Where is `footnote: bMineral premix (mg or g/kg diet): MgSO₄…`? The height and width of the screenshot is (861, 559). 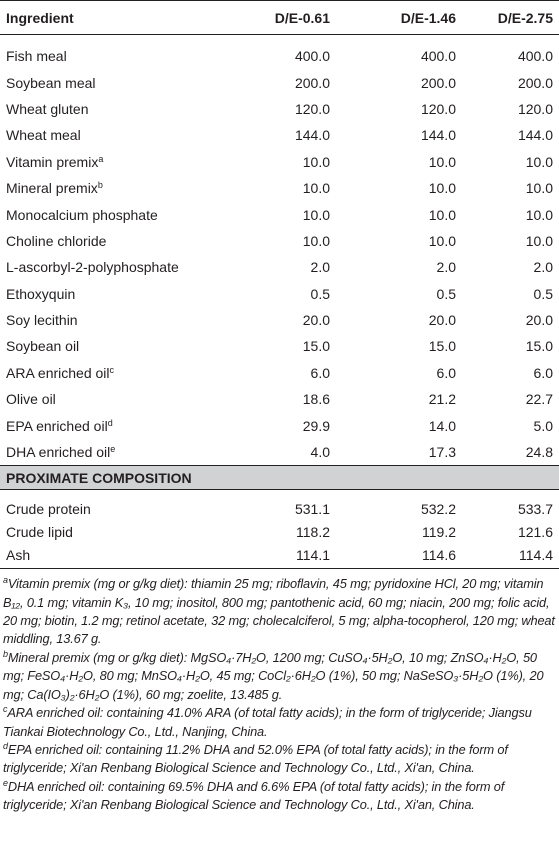
footnote: bMineral premix (mg or g/kg diet): MgSO₄… is located at coordinates (279, 676).